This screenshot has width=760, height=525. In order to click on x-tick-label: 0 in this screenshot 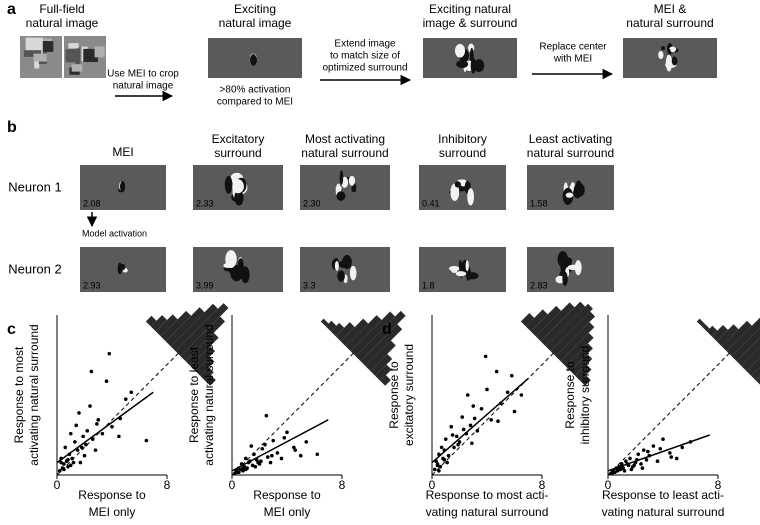, I will do `click(57, 485)`.